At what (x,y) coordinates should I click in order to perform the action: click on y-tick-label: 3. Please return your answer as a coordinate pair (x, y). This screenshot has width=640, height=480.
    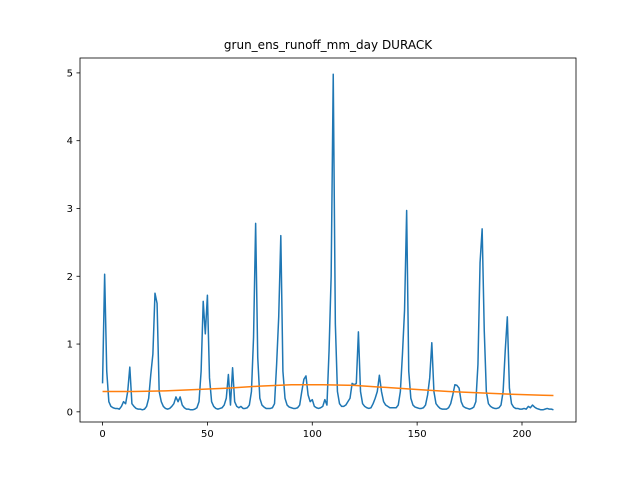
    Looking at the image, I should click on (70, 209).